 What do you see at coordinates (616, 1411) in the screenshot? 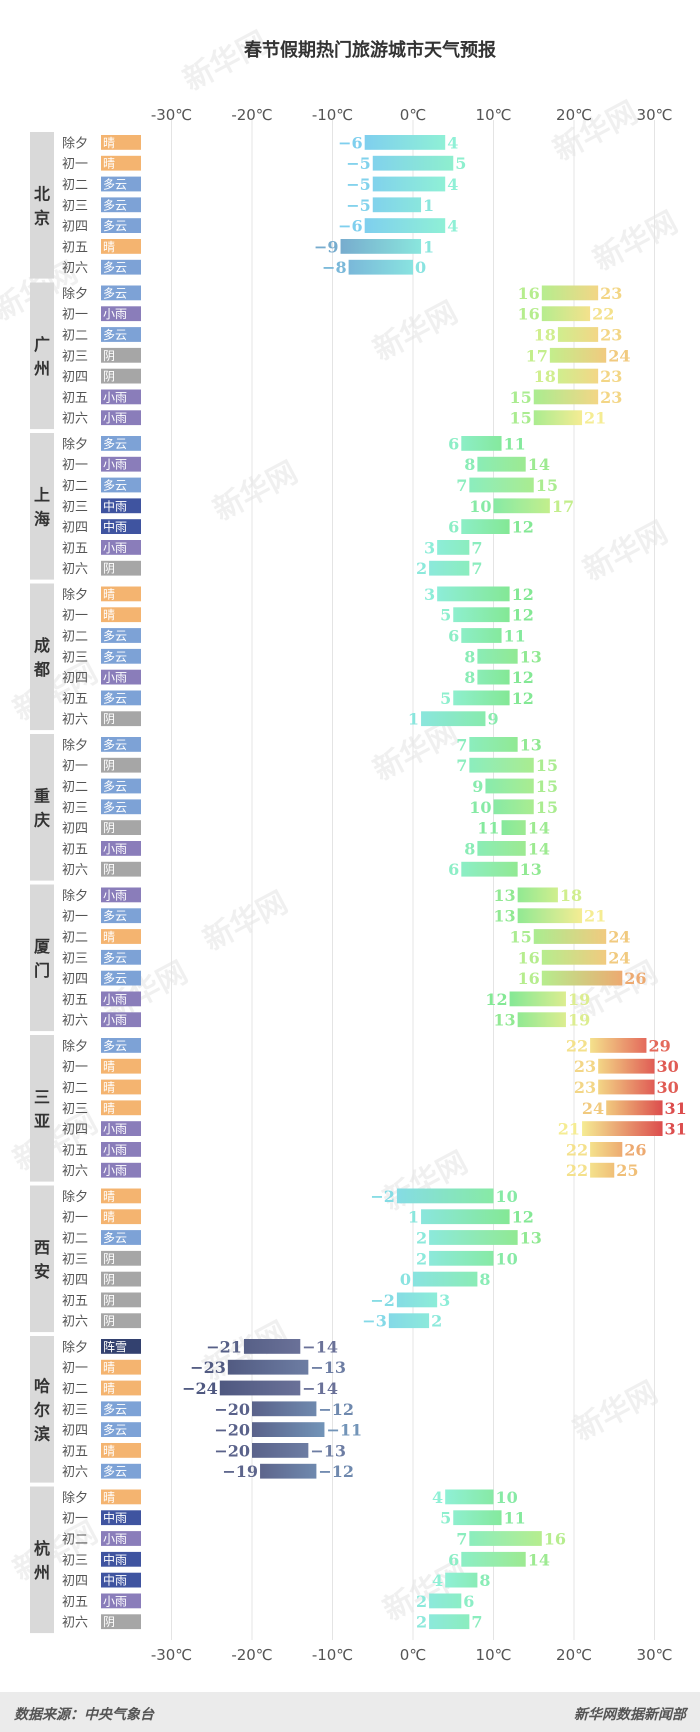
I see `watermark-text: 新华网` at bounding box center [616, 1411].